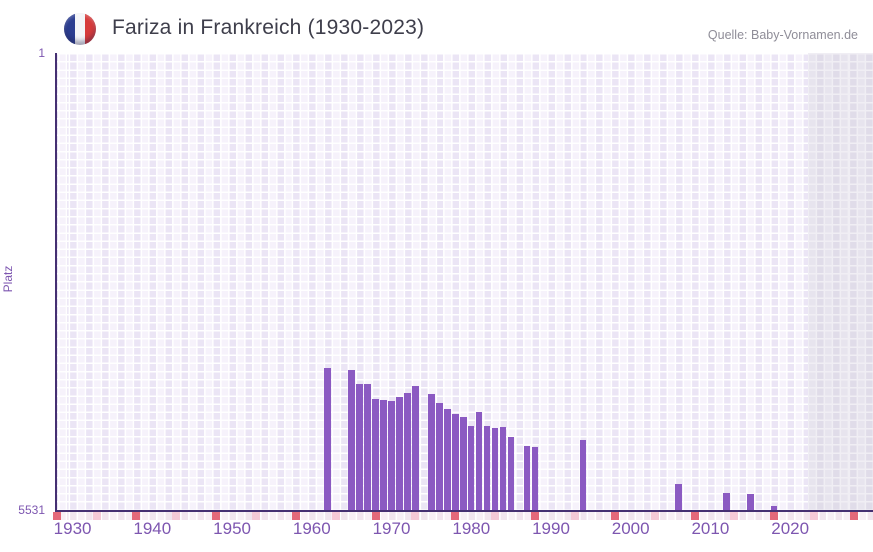 Image resolution: width=873 pixels, height=552 pixels. I want to click on strip-mark-1928, so click(56, 516).